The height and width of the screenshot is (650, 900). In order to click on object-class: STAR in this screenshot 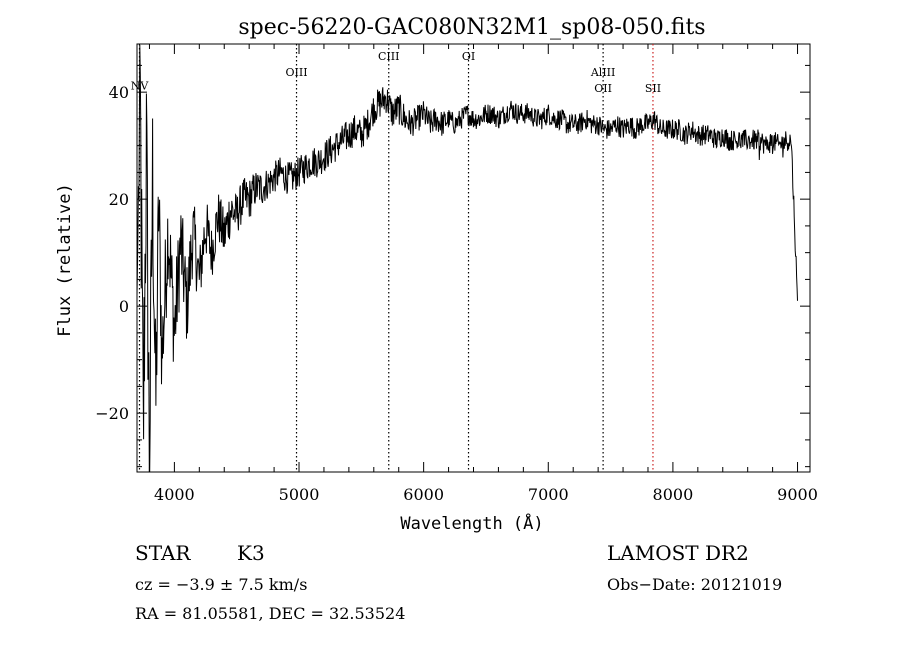, I will do `click(163, 553)`.